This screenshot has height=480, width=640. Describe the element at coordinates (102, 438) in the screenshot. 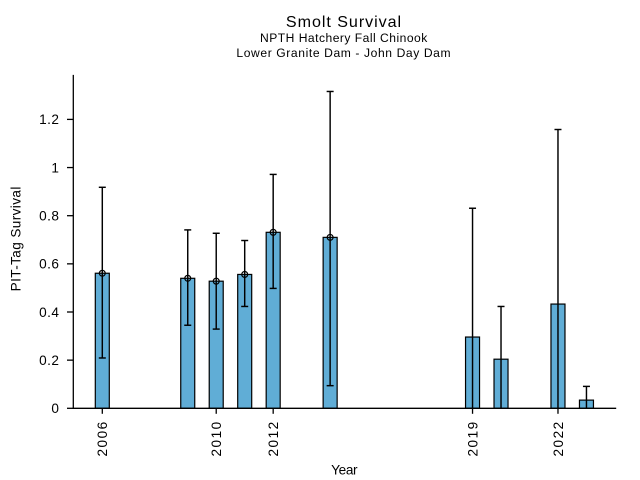

I see `svg-text: 2006` at that location.